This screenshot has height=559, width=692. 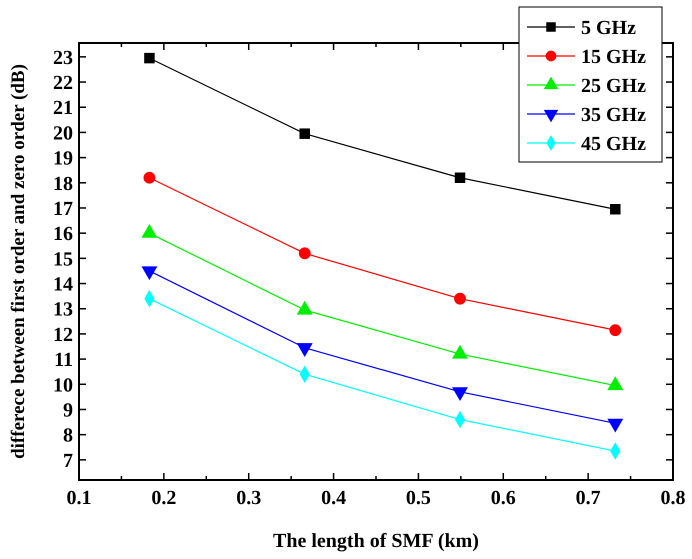 I want to click on y-tick-label: 13, so click(x=63, y=309).